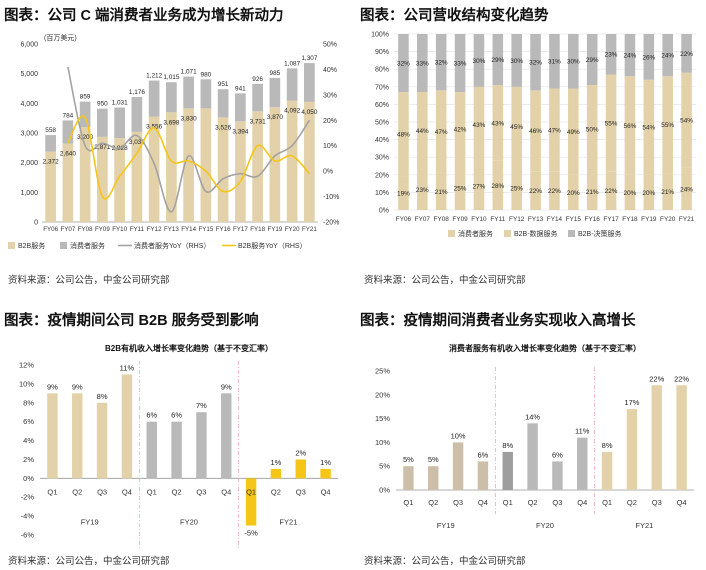  Describe the element at coordinates (328, 172) in the screenshot. I see `y-right-tick: 0%` at that location.